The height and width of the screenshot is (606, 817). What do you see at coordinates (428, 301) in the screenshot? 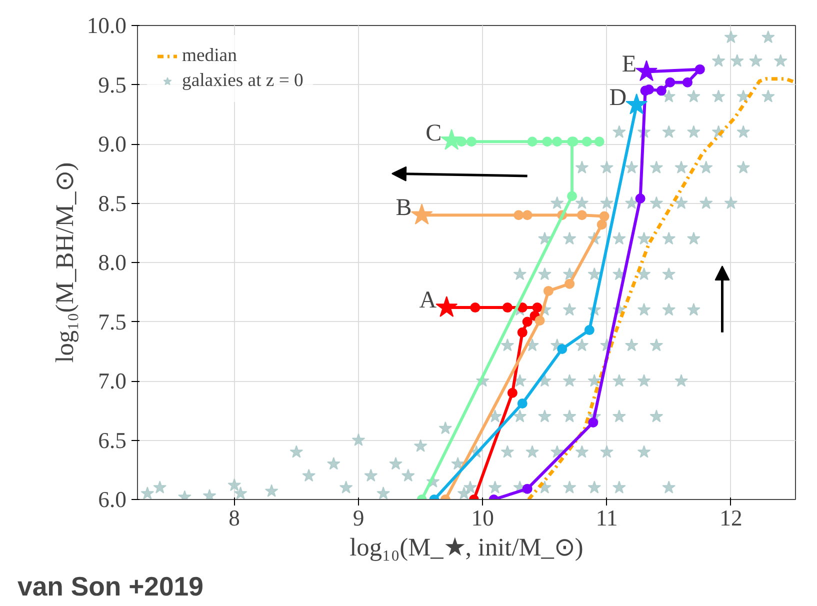
I see `annotation: A` at bounding box center [428, 301].